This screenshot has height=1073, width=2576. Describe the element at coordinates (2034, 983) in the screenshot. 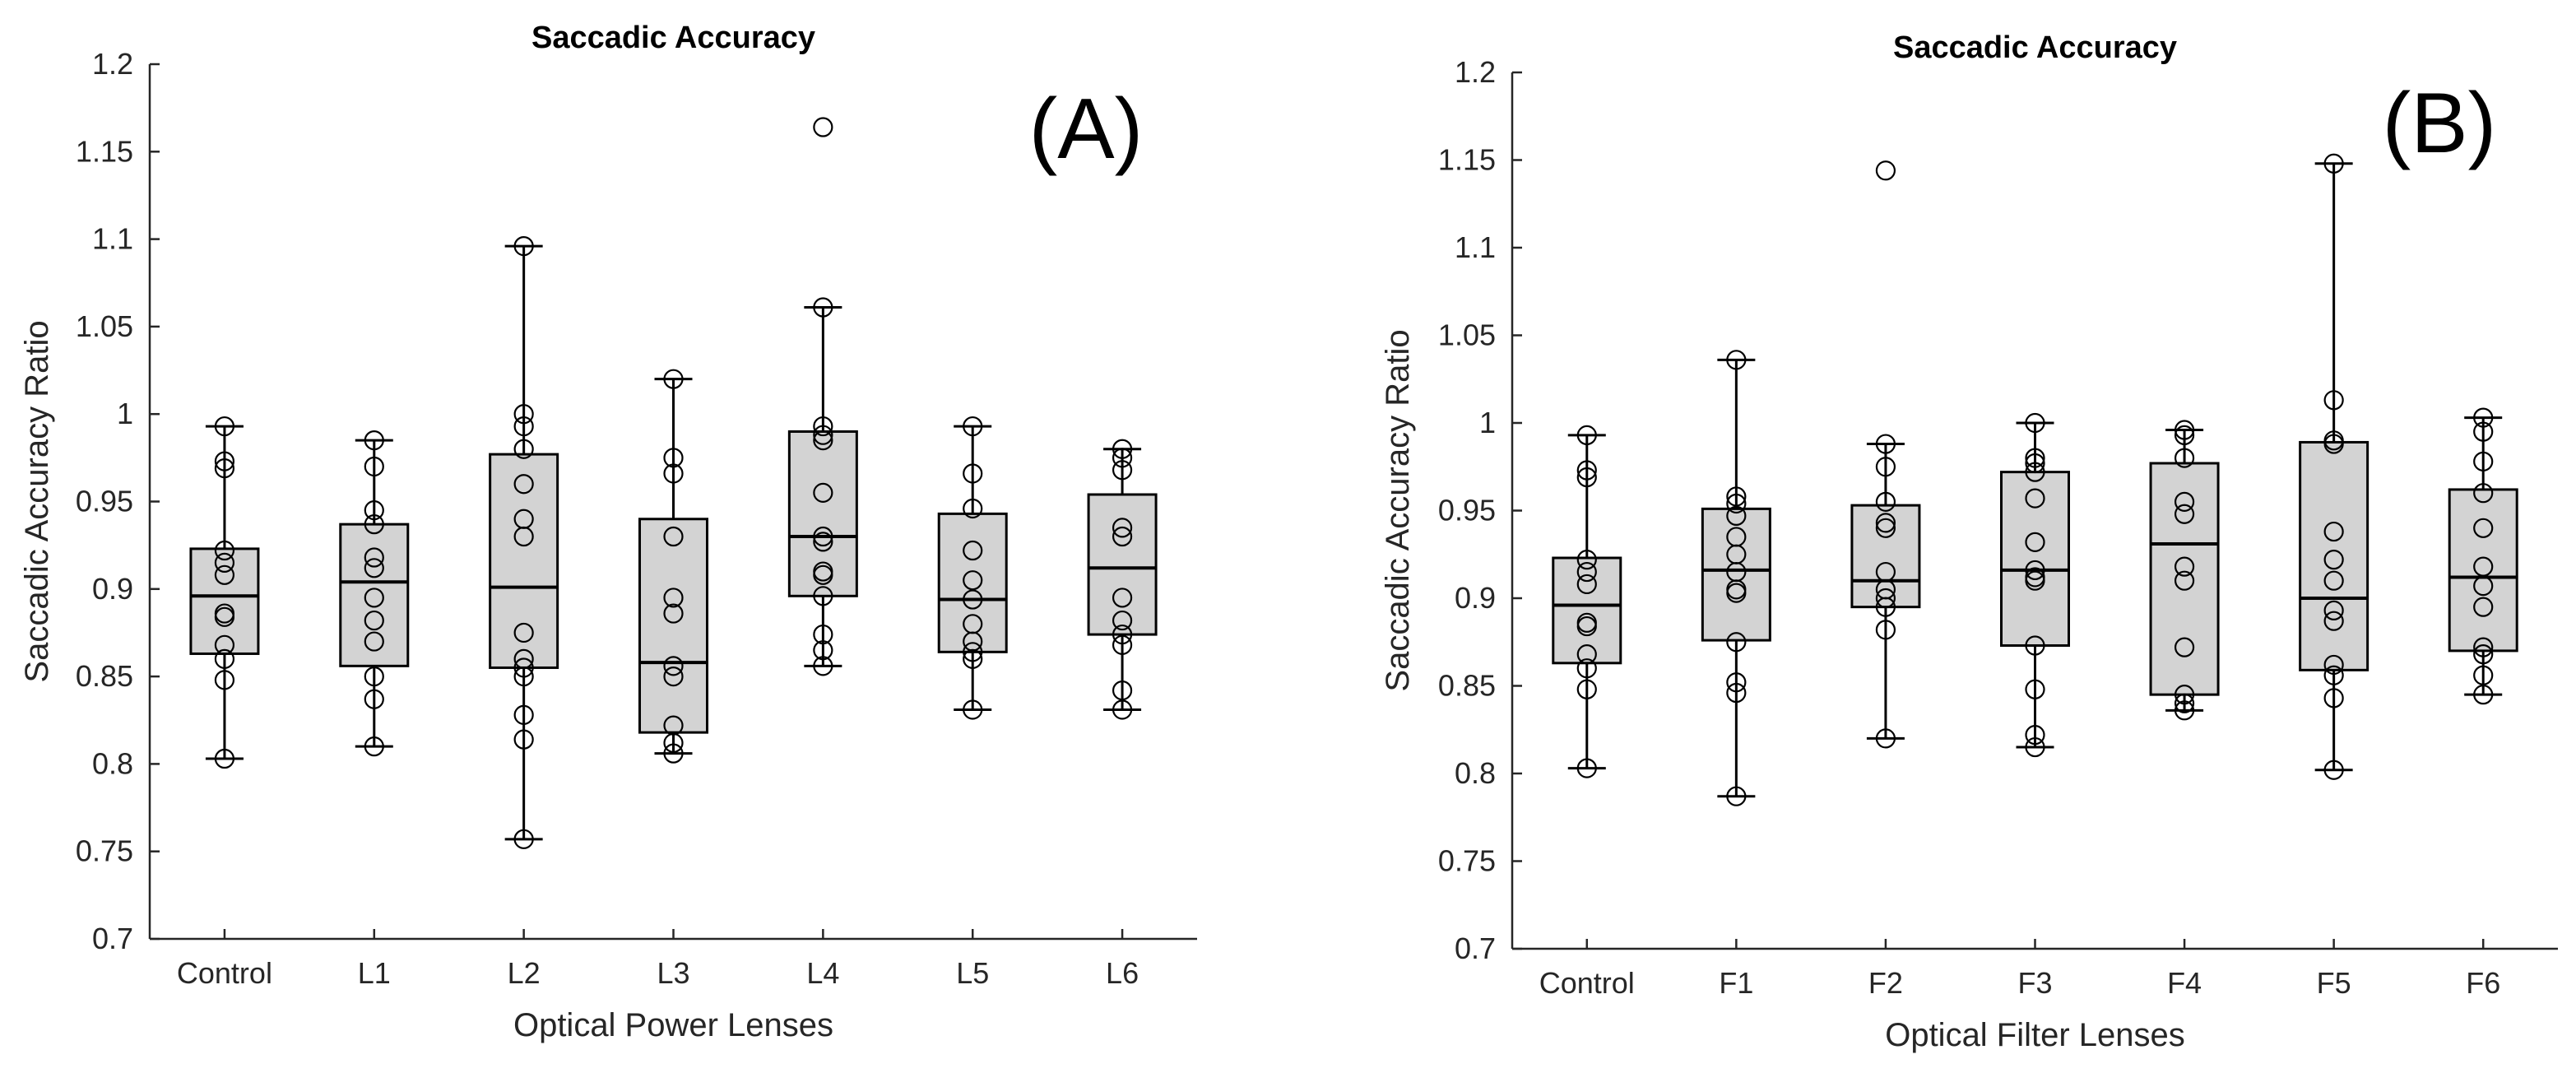

I see `x-tick-label: F3` at that location.